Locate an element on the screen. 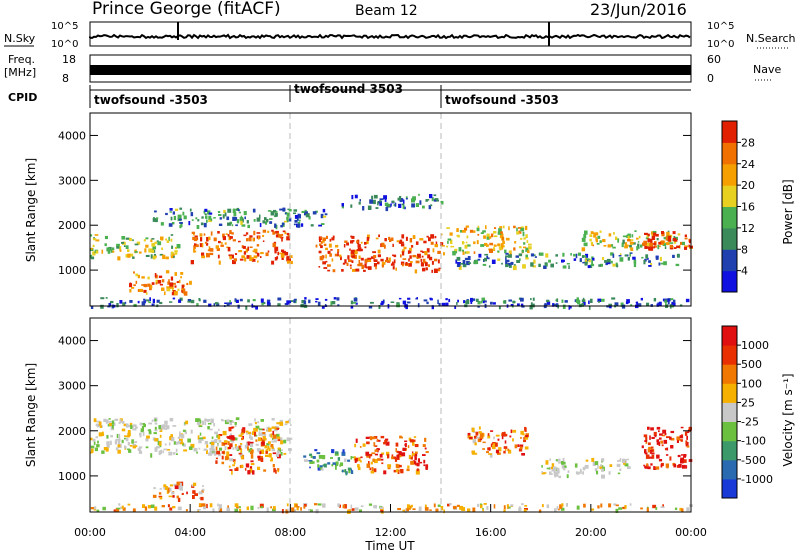  heatmap-cell-b9 is located at coordinates (663, 234).